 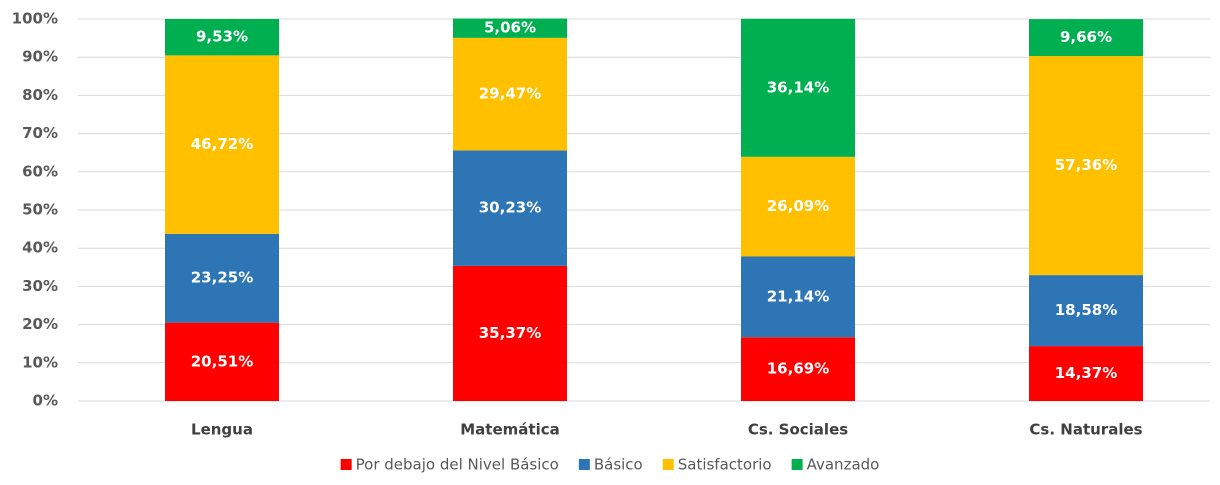 I want to click on legend-label: Satisfactorio, so click(x=725, y=465).